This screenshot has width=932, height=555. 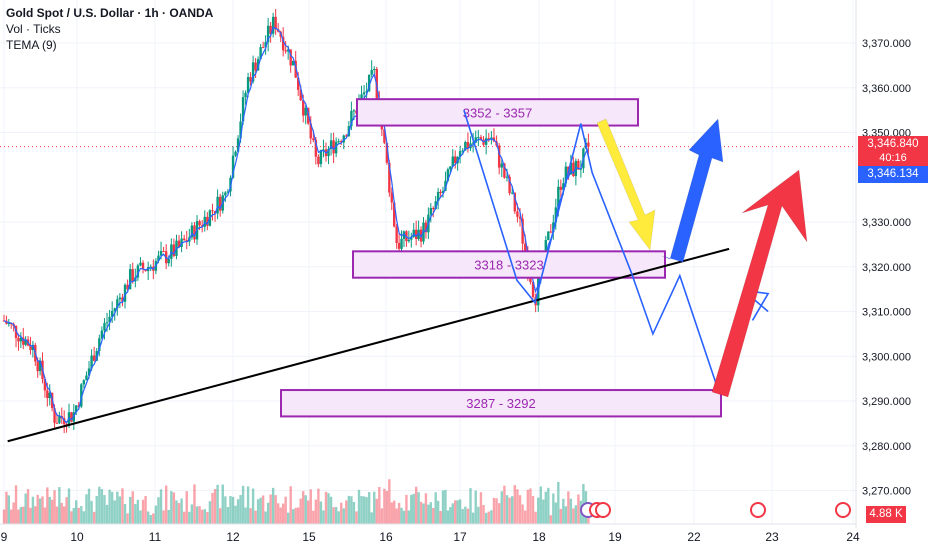 I want to click on zone-label: 3318 - 3323, so click(x=508, y=265).